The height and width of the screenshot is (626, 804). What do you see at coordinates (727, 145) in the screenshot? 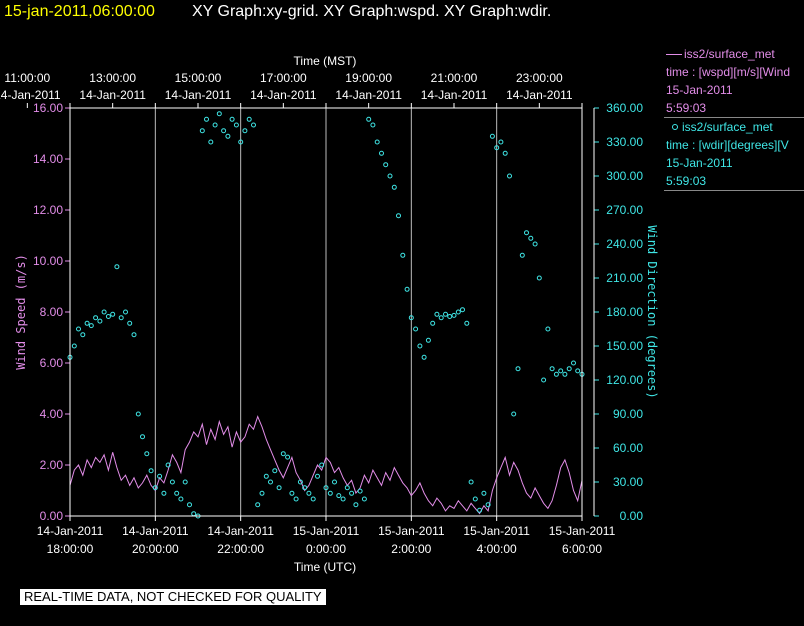
I see `legend-desc: time : [wdir][degrees][V` at bounding box center [727, 145].